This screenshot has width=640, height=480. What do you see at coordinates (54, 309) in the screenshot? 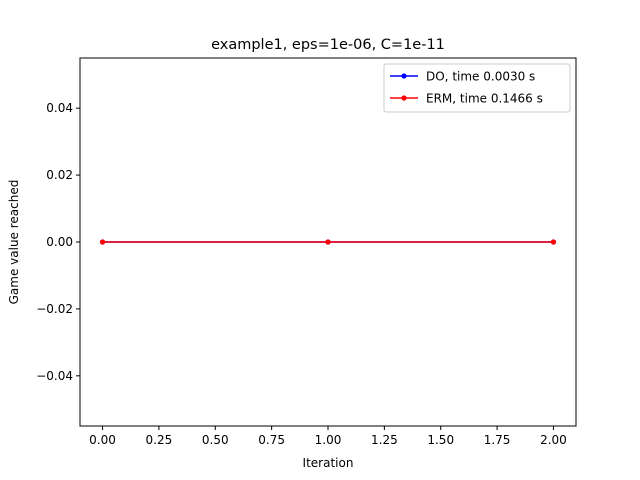
I see `y-tick-label: −0.02` at bounding box center [54, 309].